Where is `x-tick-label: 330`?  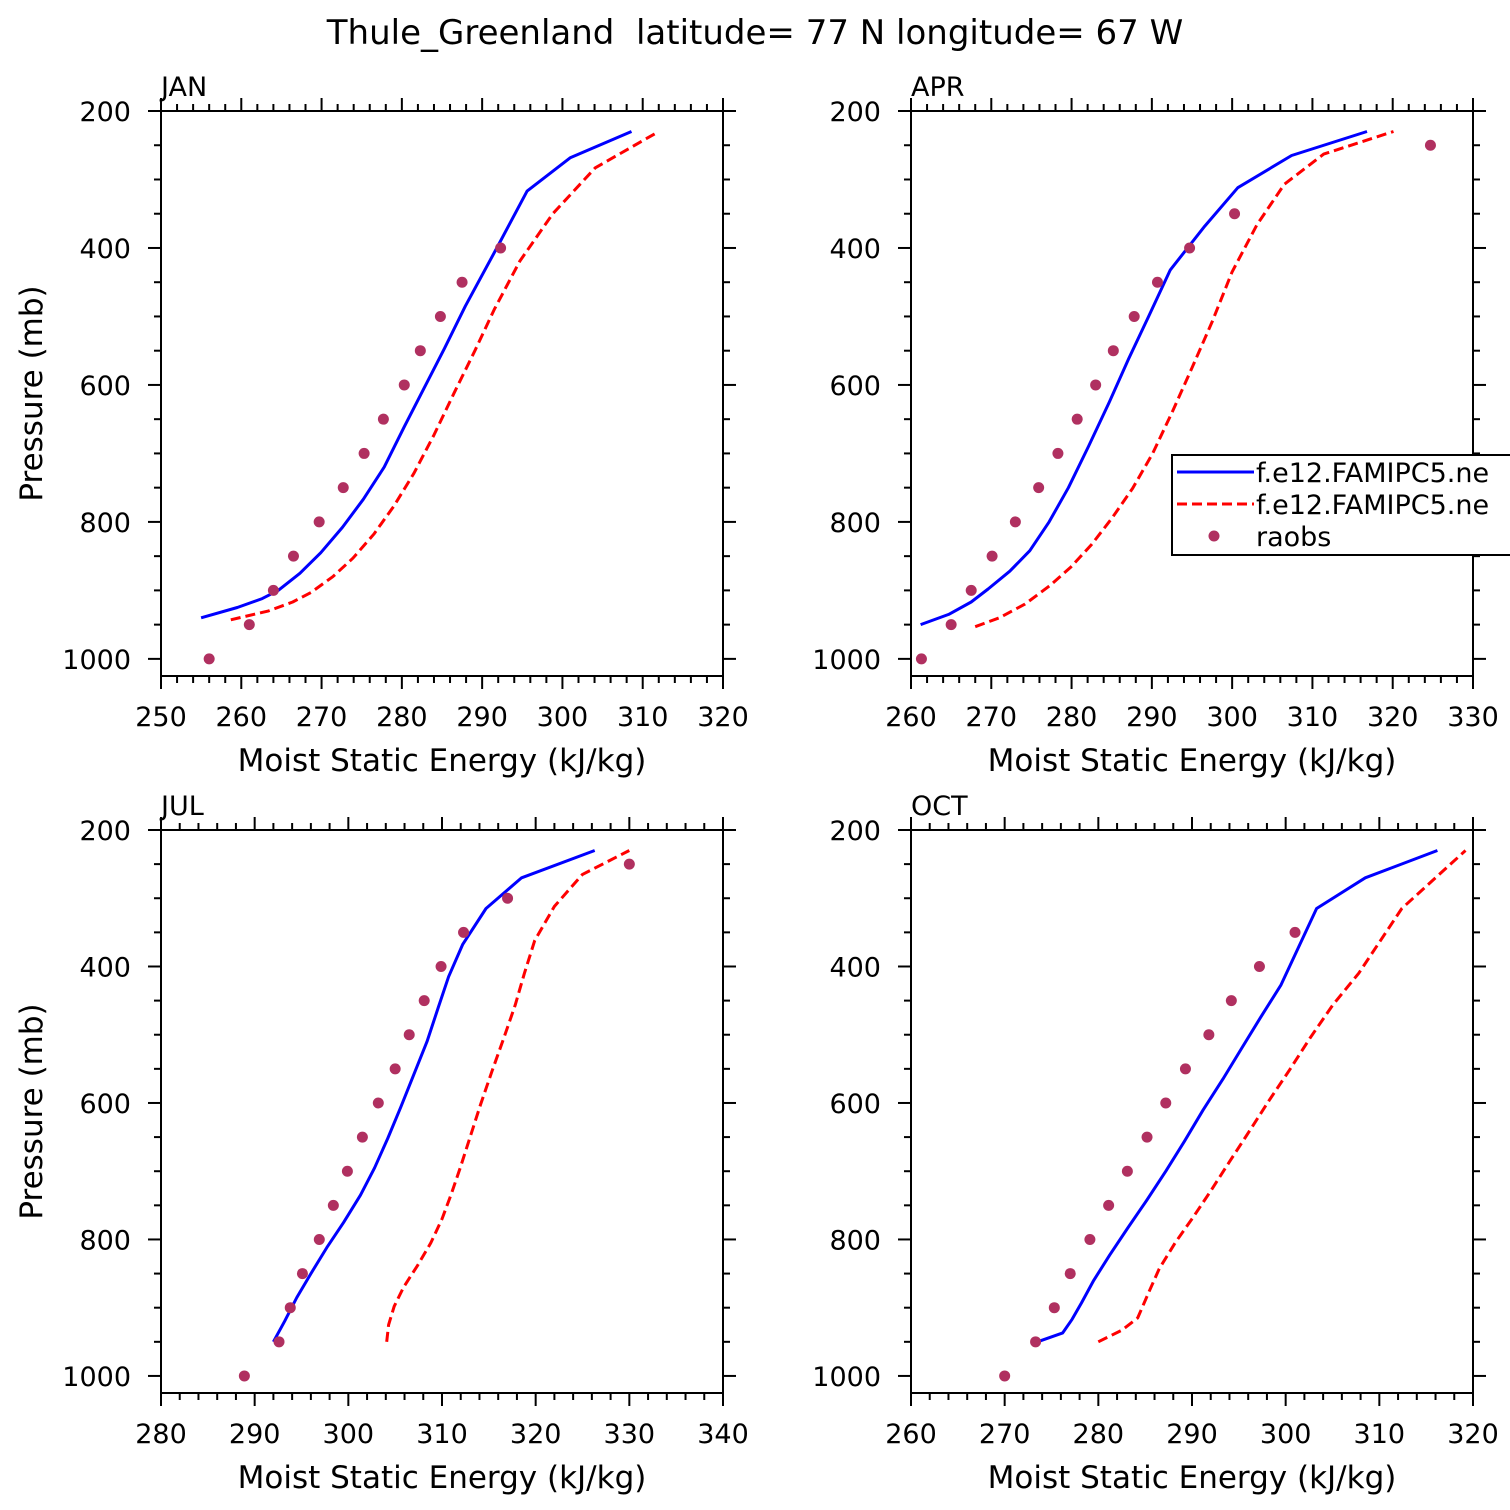 x-tick-label: 330 is located at coordinates (630, 1434).